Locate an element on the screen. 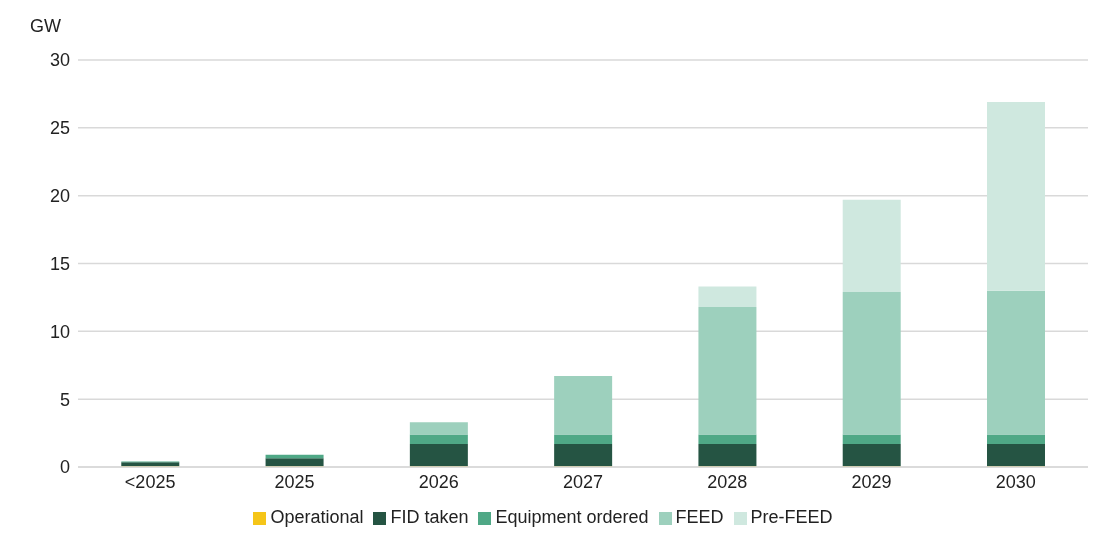 Image resolution: width=1115 pixels, height=536 pixels. x-tick-label: <2025 is located at coordinates (150, 481).